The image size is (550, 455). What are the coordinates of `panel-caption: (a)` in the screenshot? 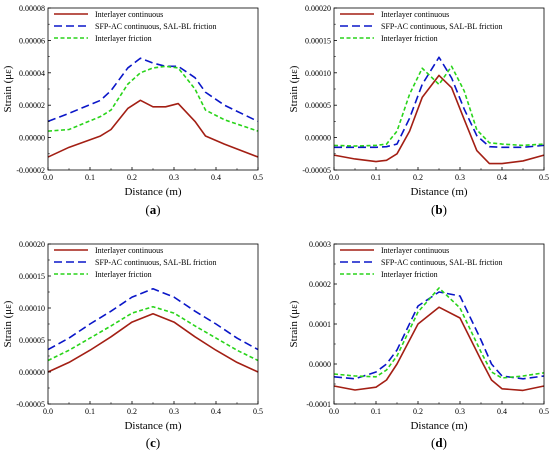 It's located at (152, 209).